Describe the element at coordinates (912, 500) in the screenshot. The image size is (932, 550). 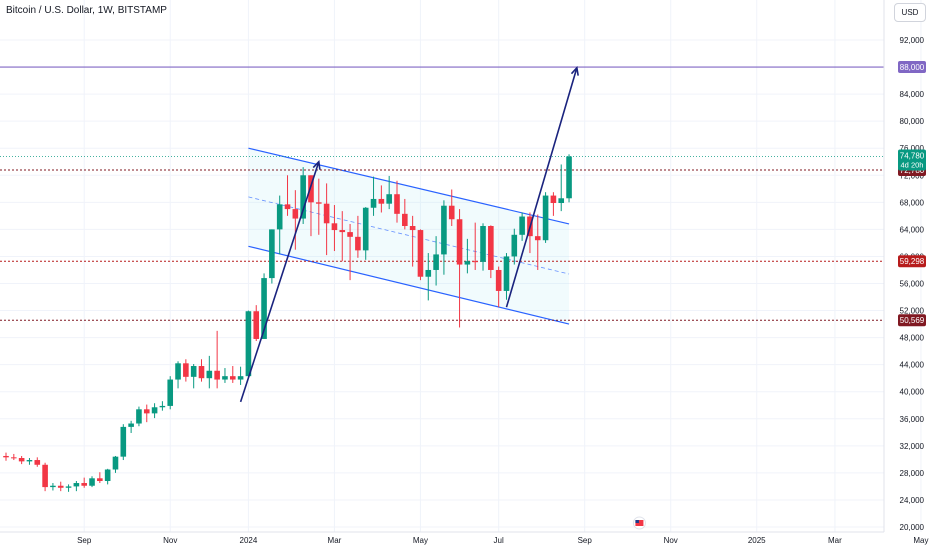
I see `y-tick-label: 24,000` at that location.